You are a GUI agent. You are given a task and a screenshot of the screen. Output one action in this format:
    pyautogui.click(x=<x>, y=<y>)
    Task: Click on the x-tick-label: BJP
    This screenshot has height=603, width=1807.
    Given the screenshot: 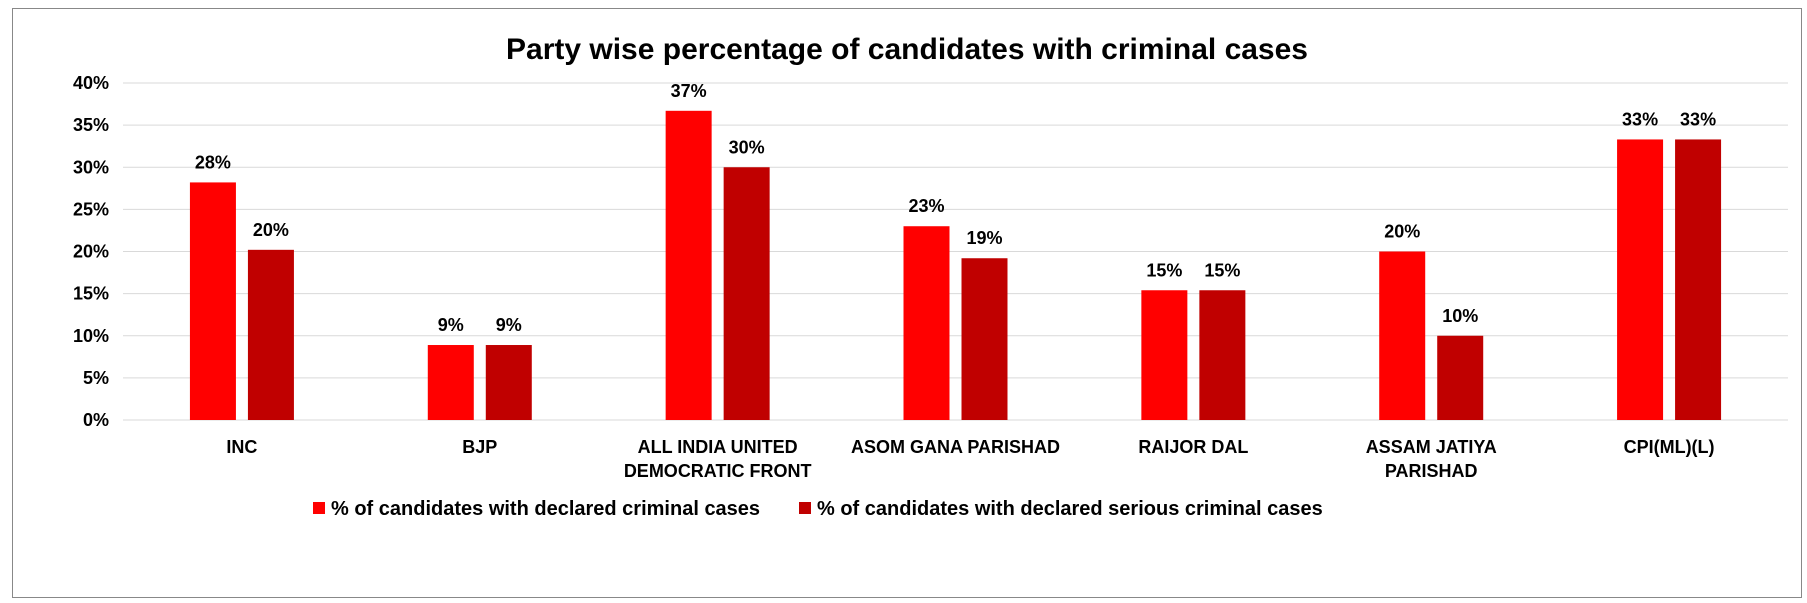 What is the action you would take?
    pyautogui.click(x=479, y=447)
    